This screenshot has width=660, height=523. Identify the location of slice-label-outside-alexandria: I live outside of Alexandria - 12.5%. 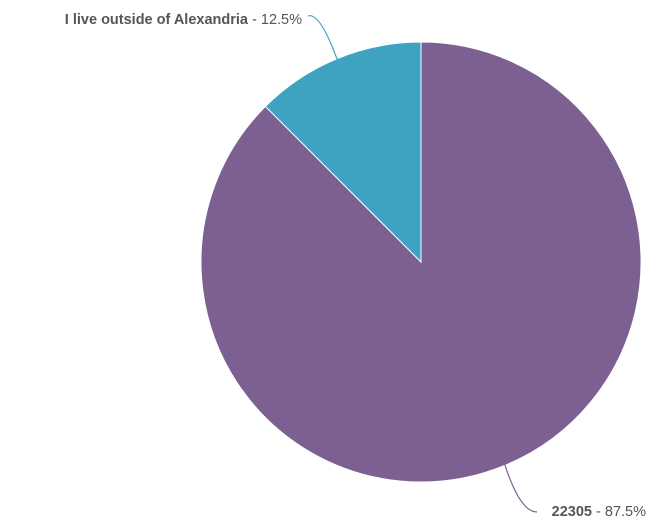
(183, 20).